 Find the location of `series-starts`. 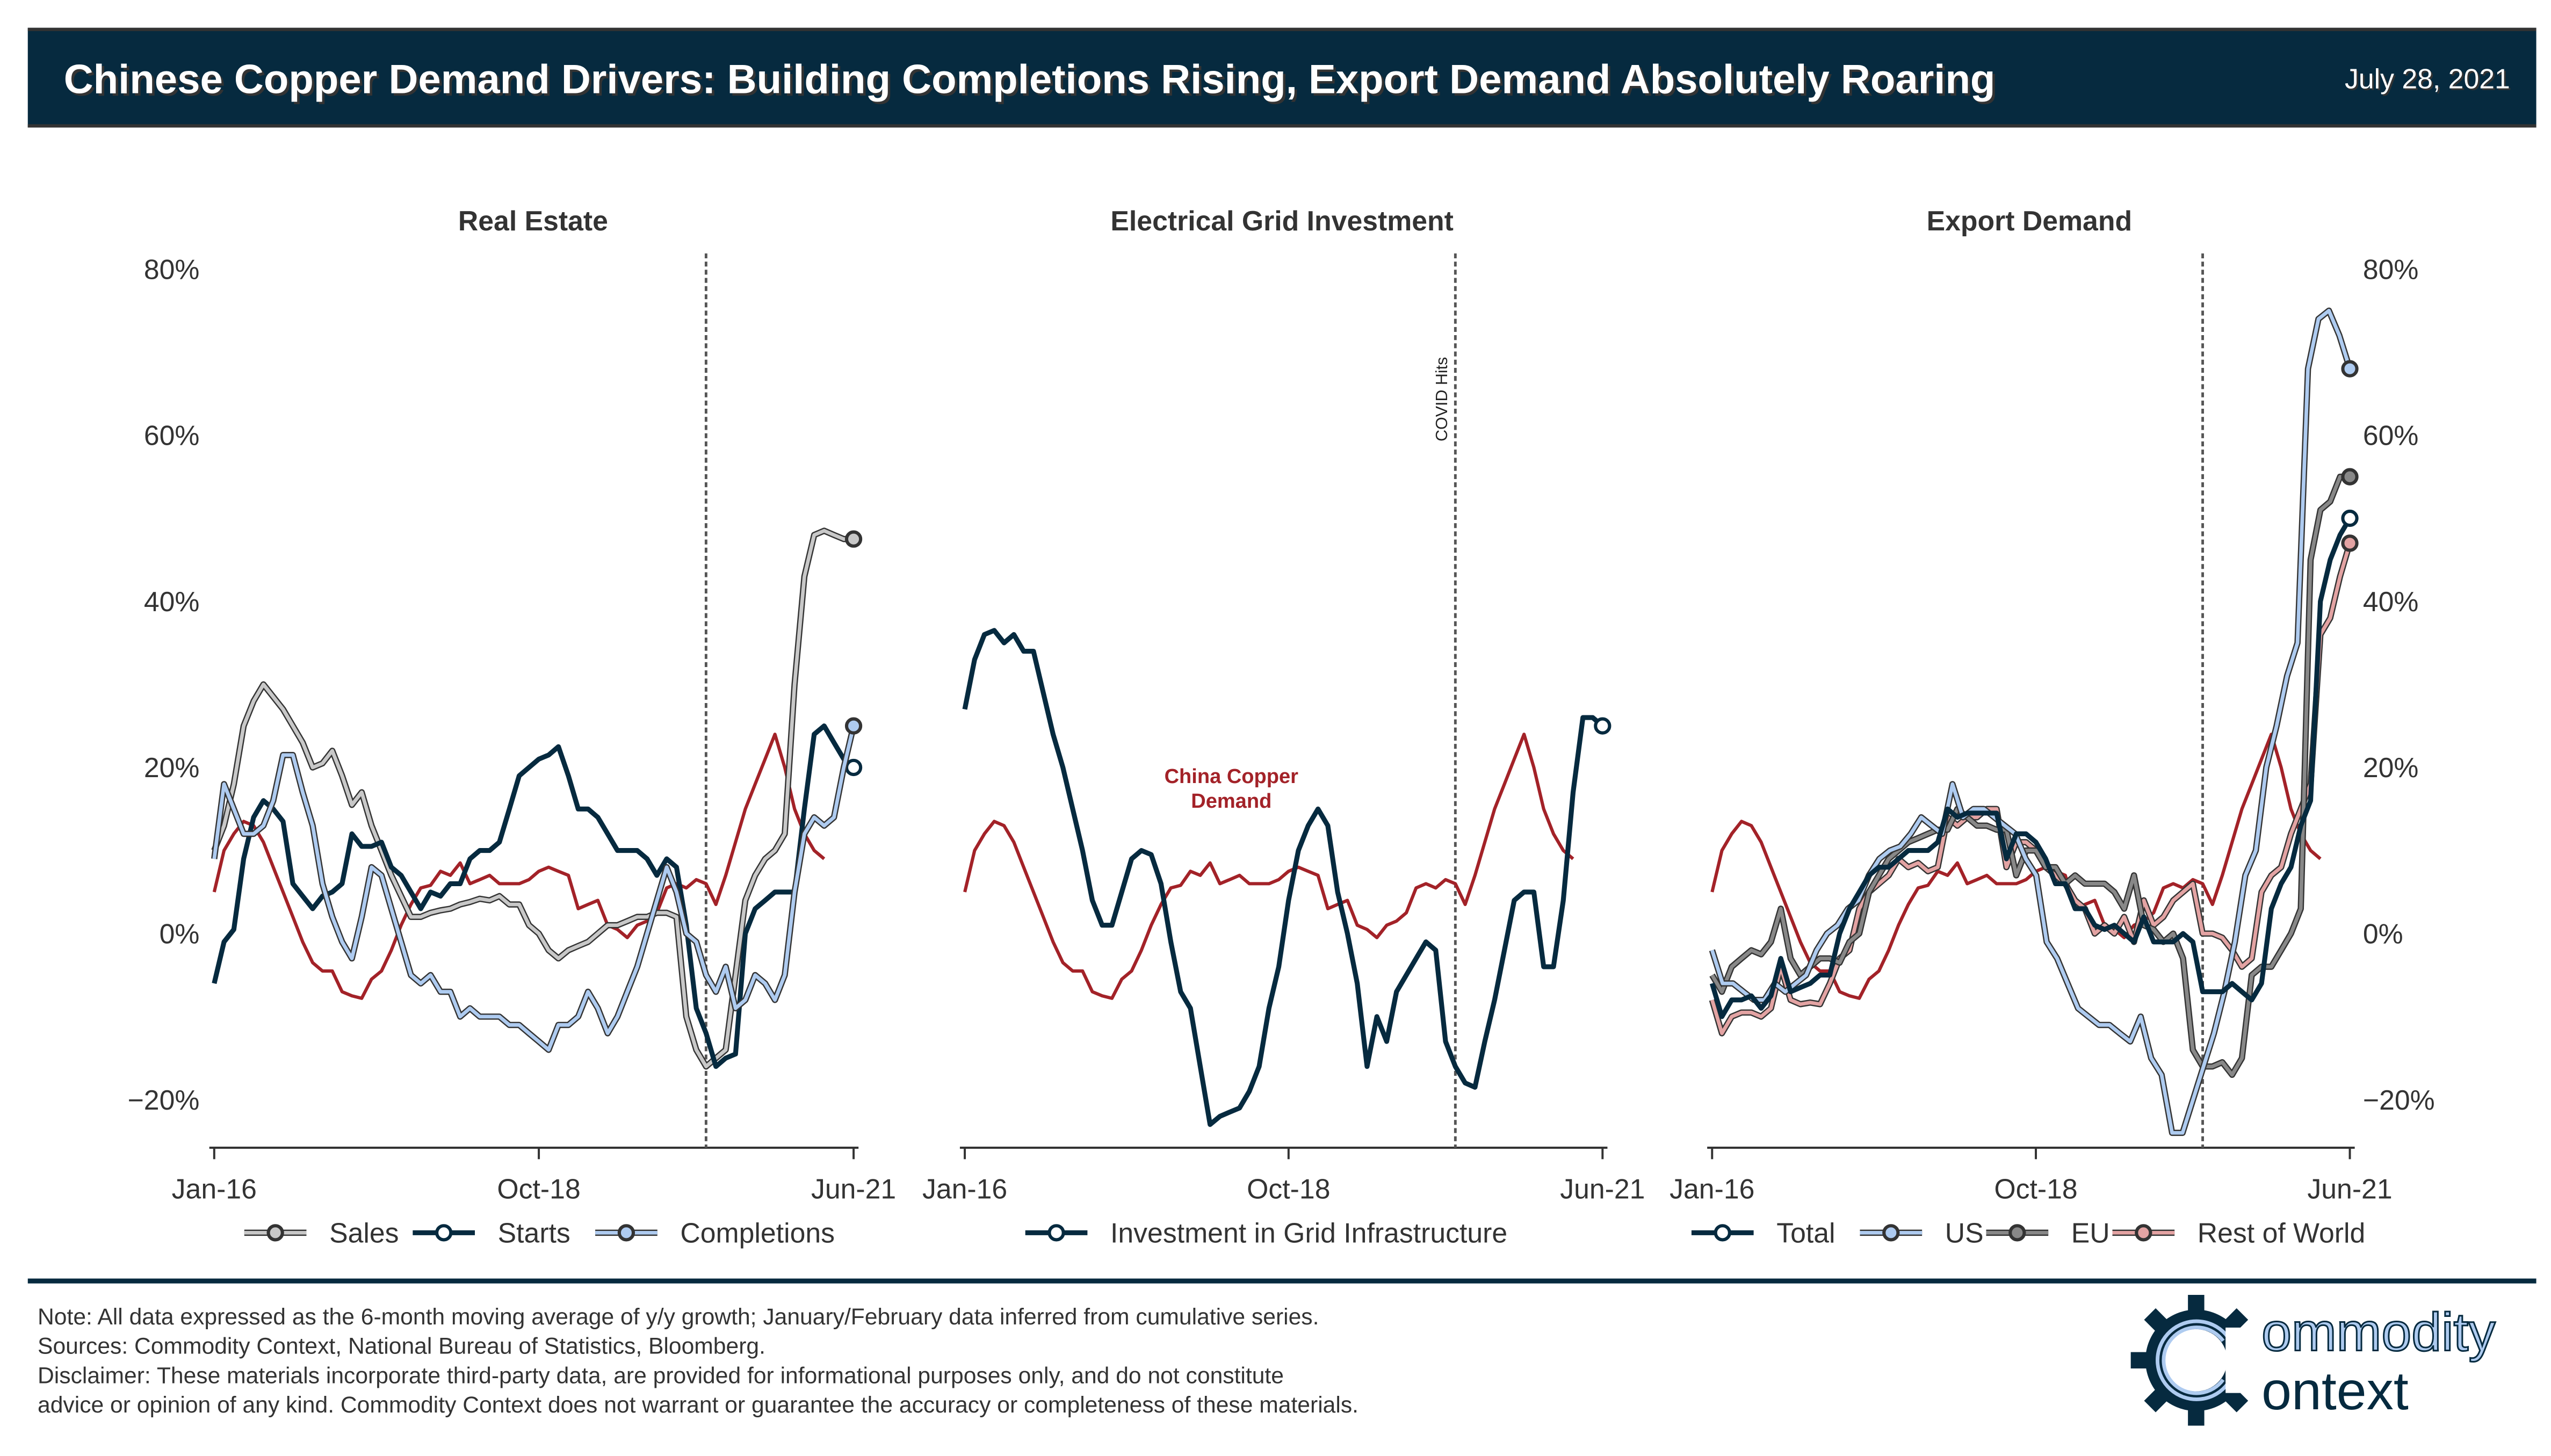

series-starts is located at coordinates (537, 896).